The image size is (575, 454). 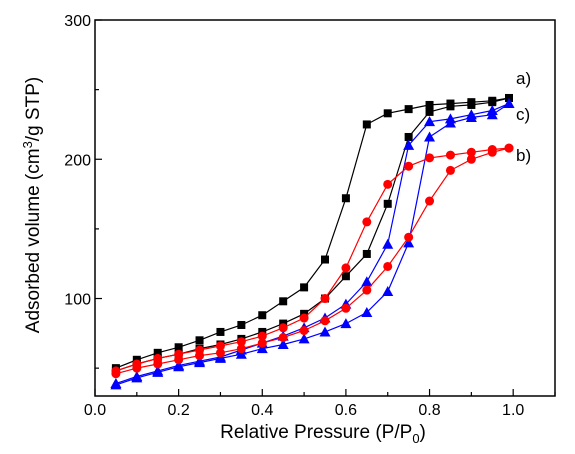 I want to click on x-tick-label: 0.0, so click(x=95, y=410).